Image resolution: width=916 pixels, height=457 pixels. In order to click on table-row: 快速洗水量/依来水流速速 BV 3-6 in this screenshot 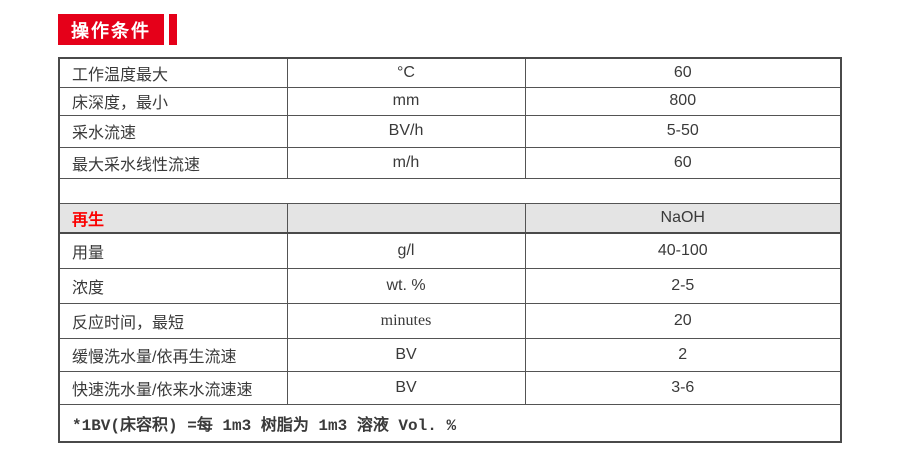, I will do `click(450, 387)`.